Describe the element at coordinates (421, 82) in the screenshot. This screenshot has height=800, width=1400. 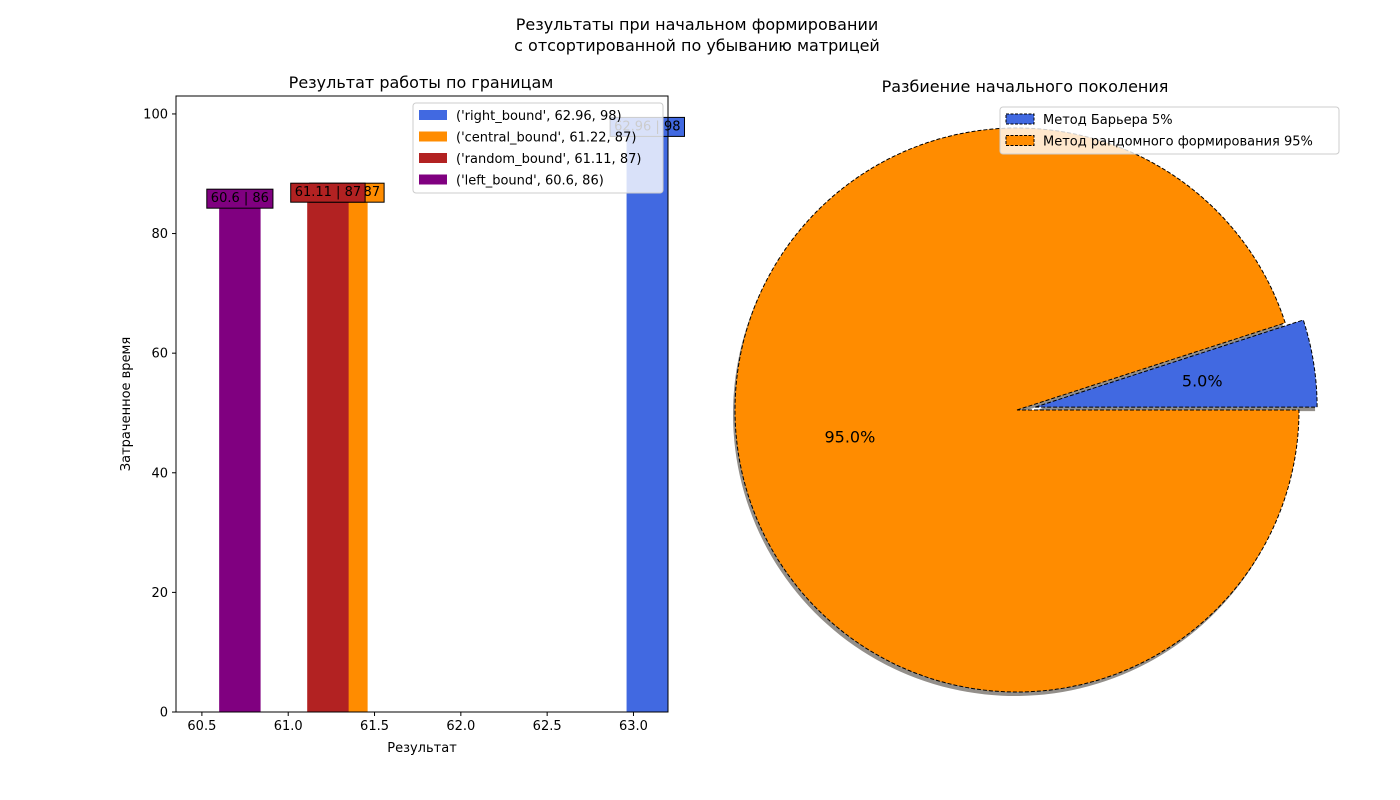
I see `bar-chart-title: Результат работы по границам` at that location.